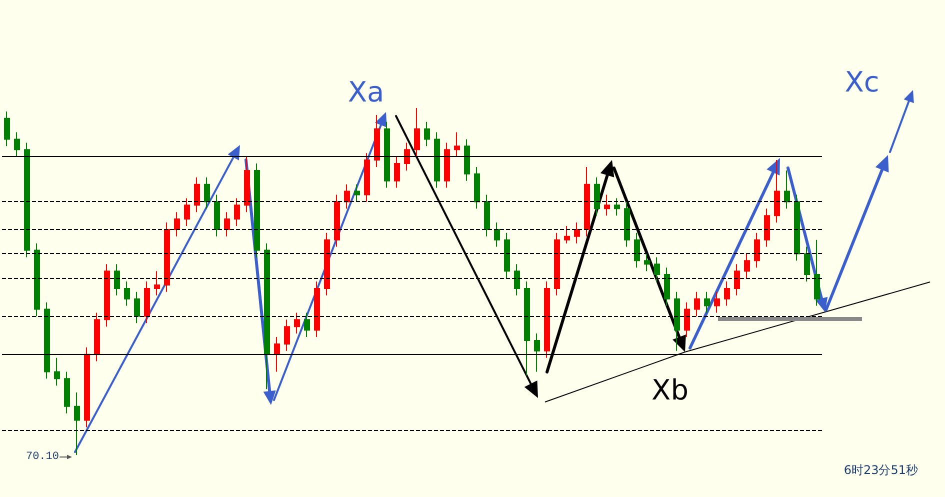  What do you see at coordinates (366, 92) in the screenshot?
I see `annotation: Xa` at bounding box center [366, 92].